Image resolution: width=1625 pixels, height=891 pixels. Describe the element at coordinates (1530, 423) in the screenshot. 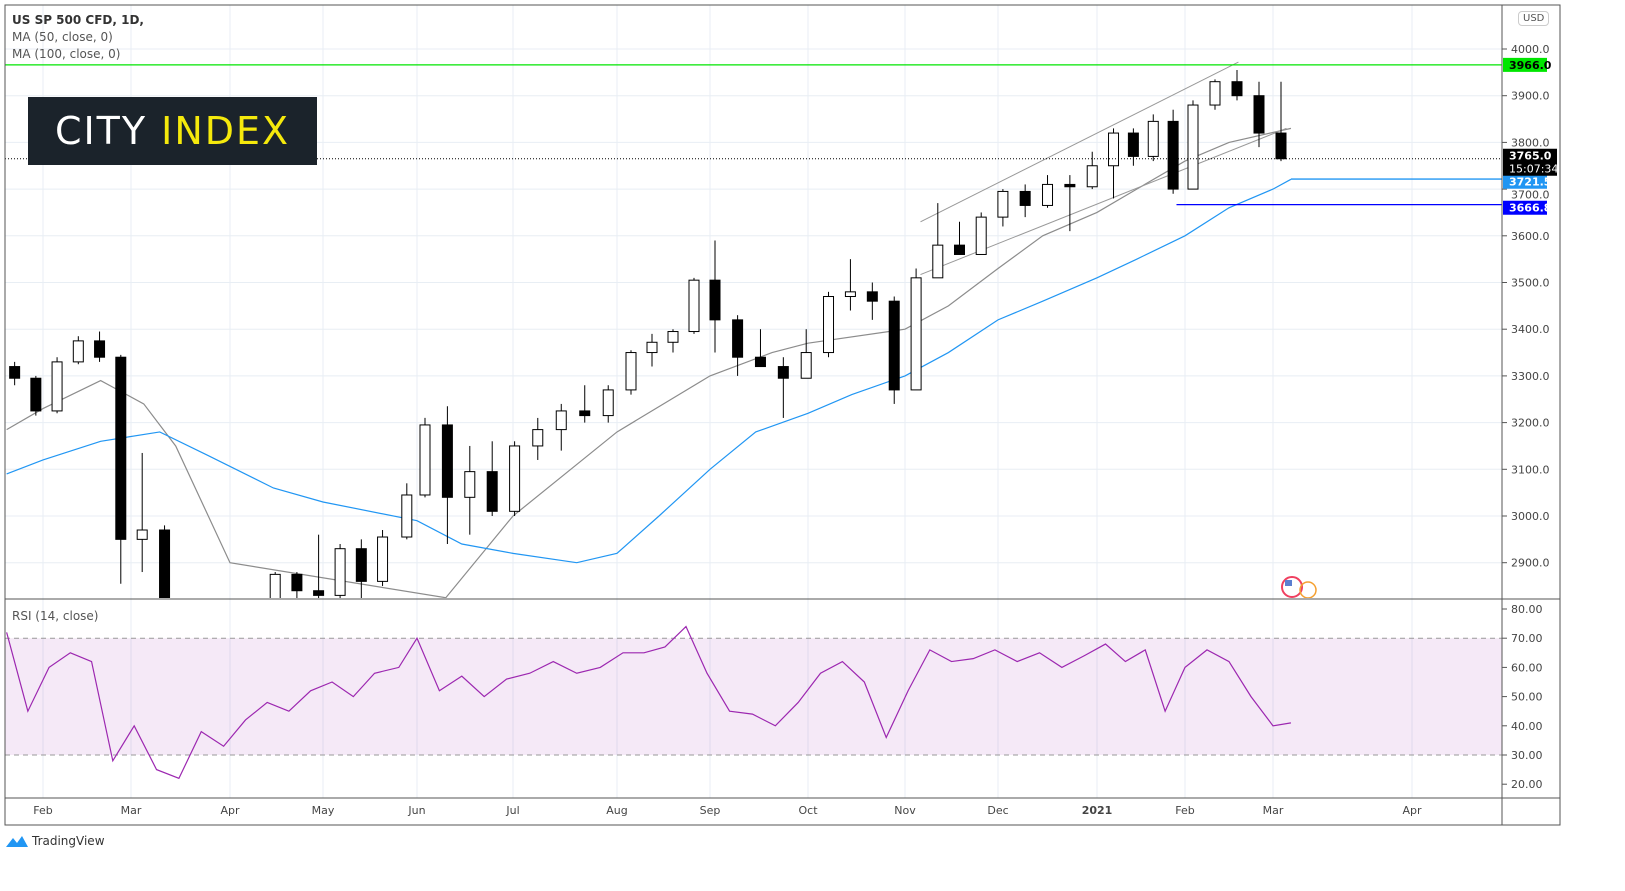

I see `y-tick-label: 3200.0` at that location.